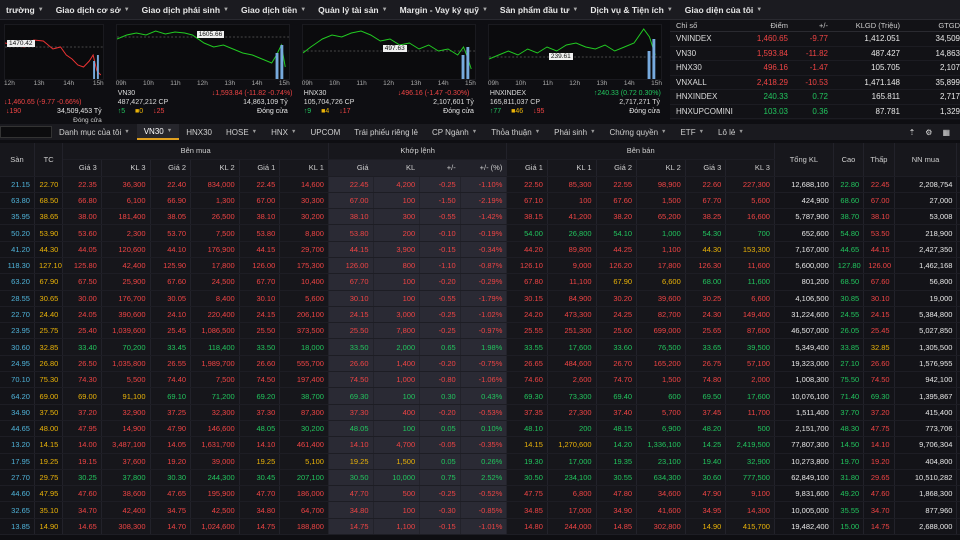 The image size is (960, 540). Describe the element at coordinates (912, 132) in the screenshot. I see `upload-icon: ⇡` at that location.